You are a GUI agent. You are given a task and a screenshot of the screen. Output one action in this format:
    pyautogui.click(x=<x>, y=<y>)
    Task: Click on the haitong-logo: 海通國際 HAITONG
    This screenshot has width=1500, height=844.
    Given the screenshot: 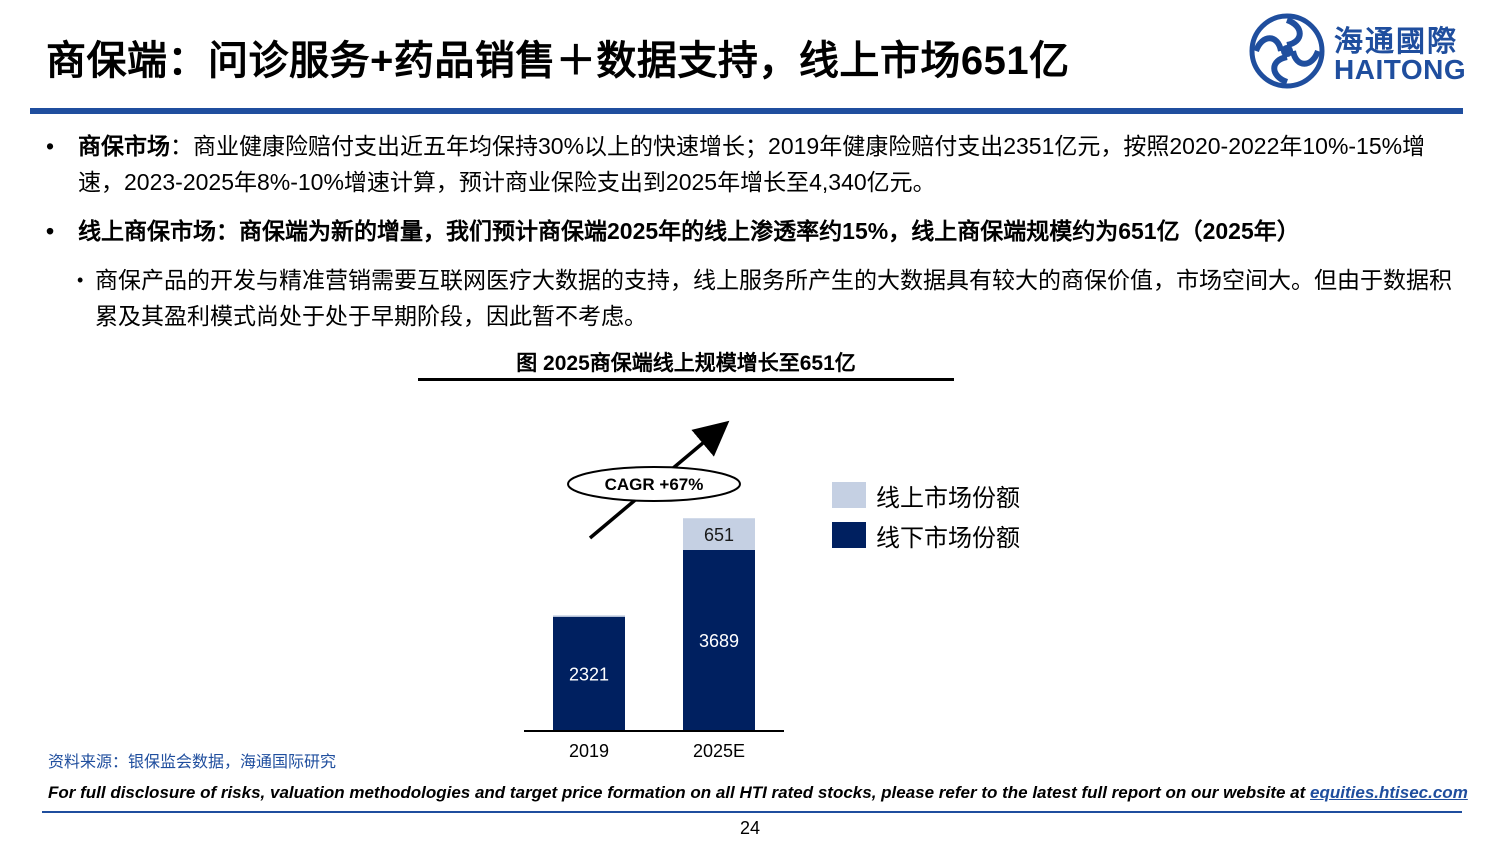 What is the action you would take?
    pyautogui.click(x=1358, y=51)
    